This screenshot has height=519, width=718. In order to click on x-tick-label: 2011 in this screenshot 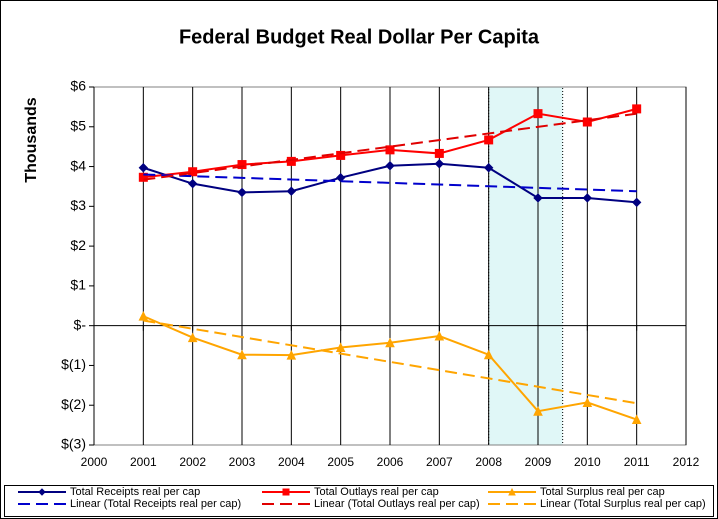, I will do `click(637, 462)`.